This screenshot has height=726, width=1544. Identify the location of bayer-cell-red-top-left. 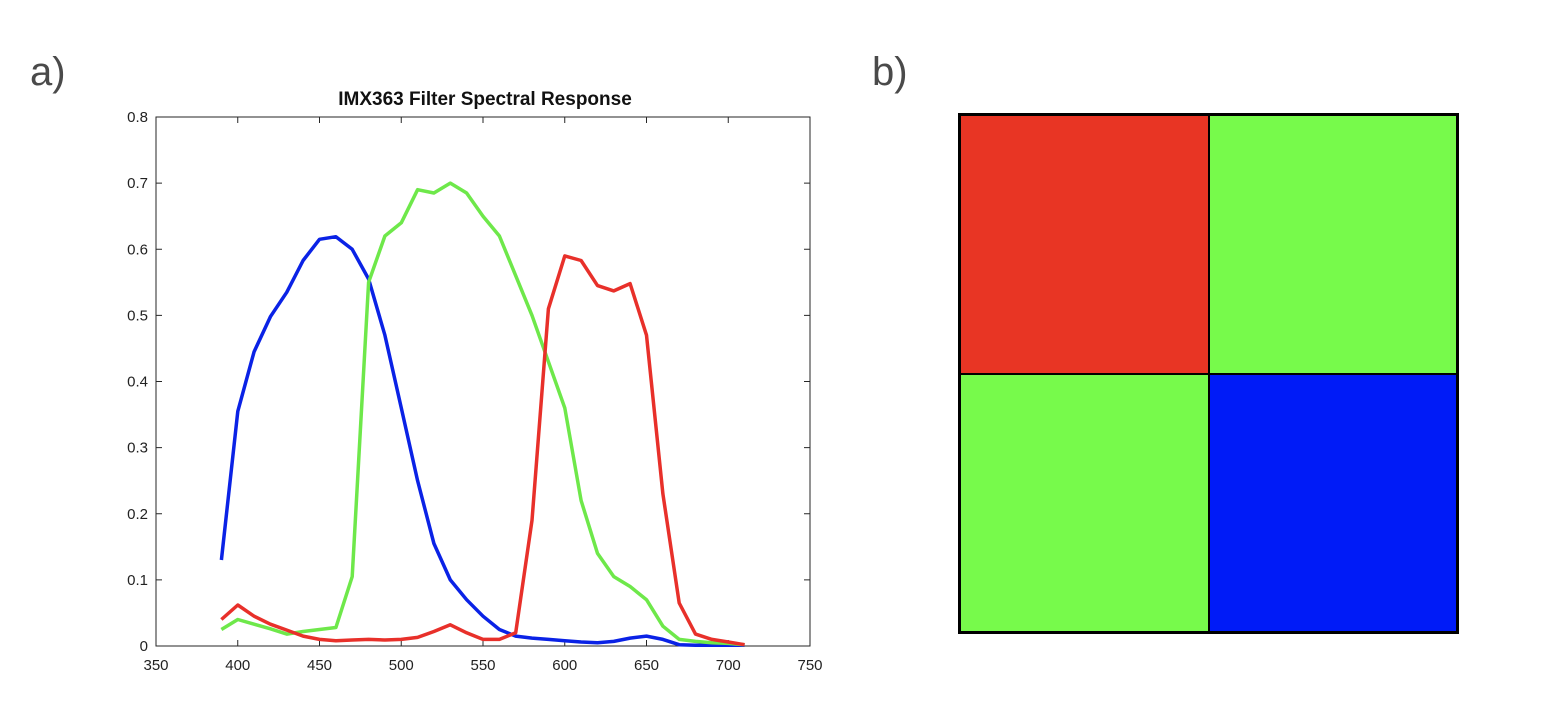
(1084, 244).